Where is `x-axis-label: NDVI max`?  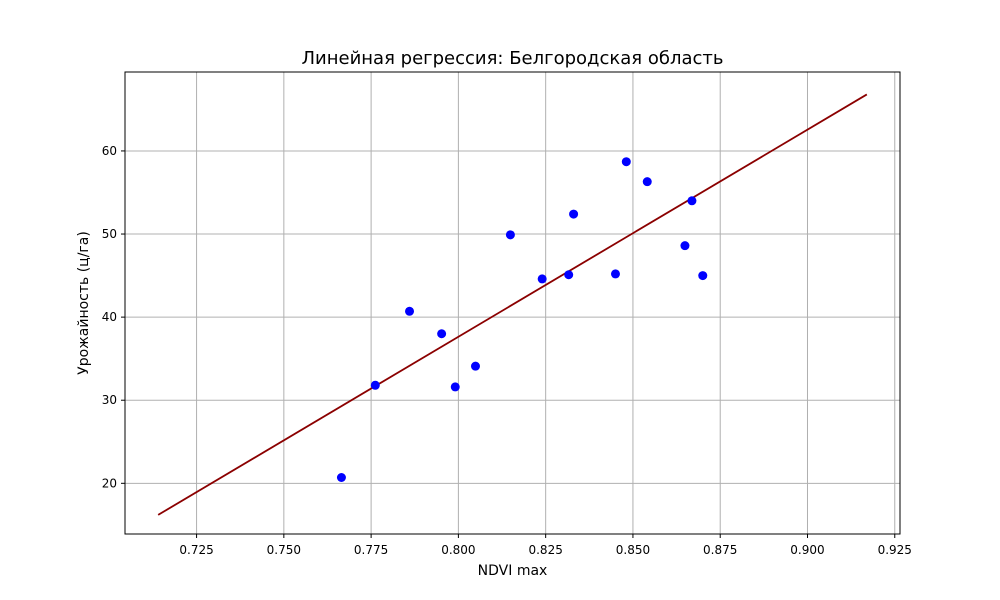 x-axis-label: NDVI max is located at coordinates (513, 571).